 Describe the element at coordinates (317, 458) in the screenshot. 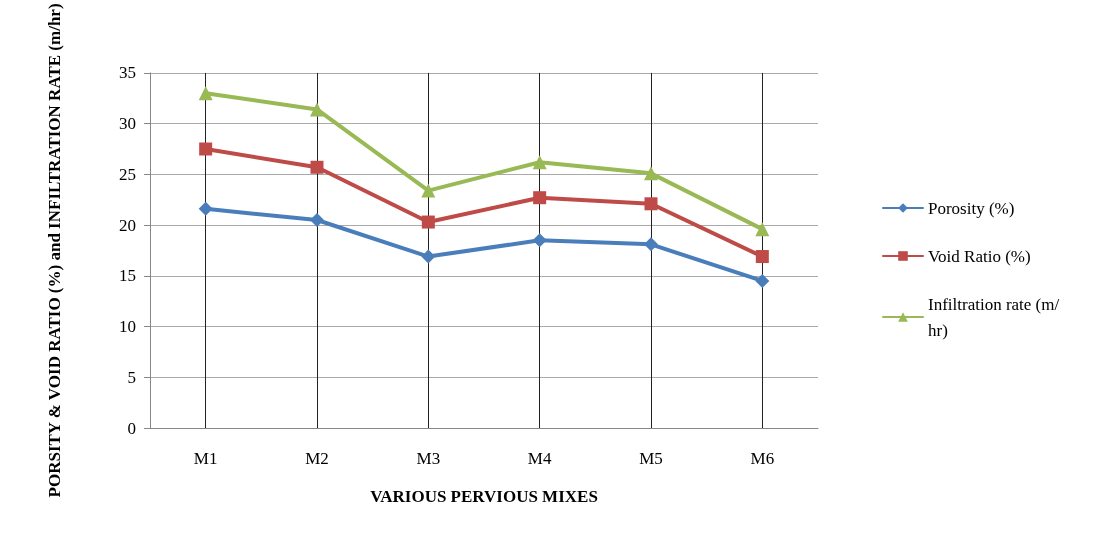

I see `x-tick-label: M2` at that location.